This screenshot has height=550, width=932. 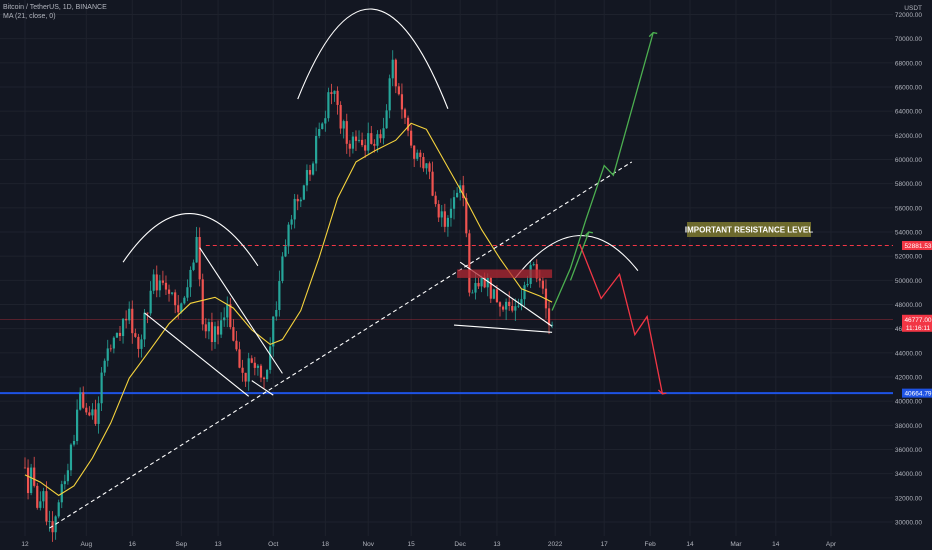 What do you see at coordinates (197, 354) in the screenshot?
I see `wedge-top-left` at bounding box center [197, 354].